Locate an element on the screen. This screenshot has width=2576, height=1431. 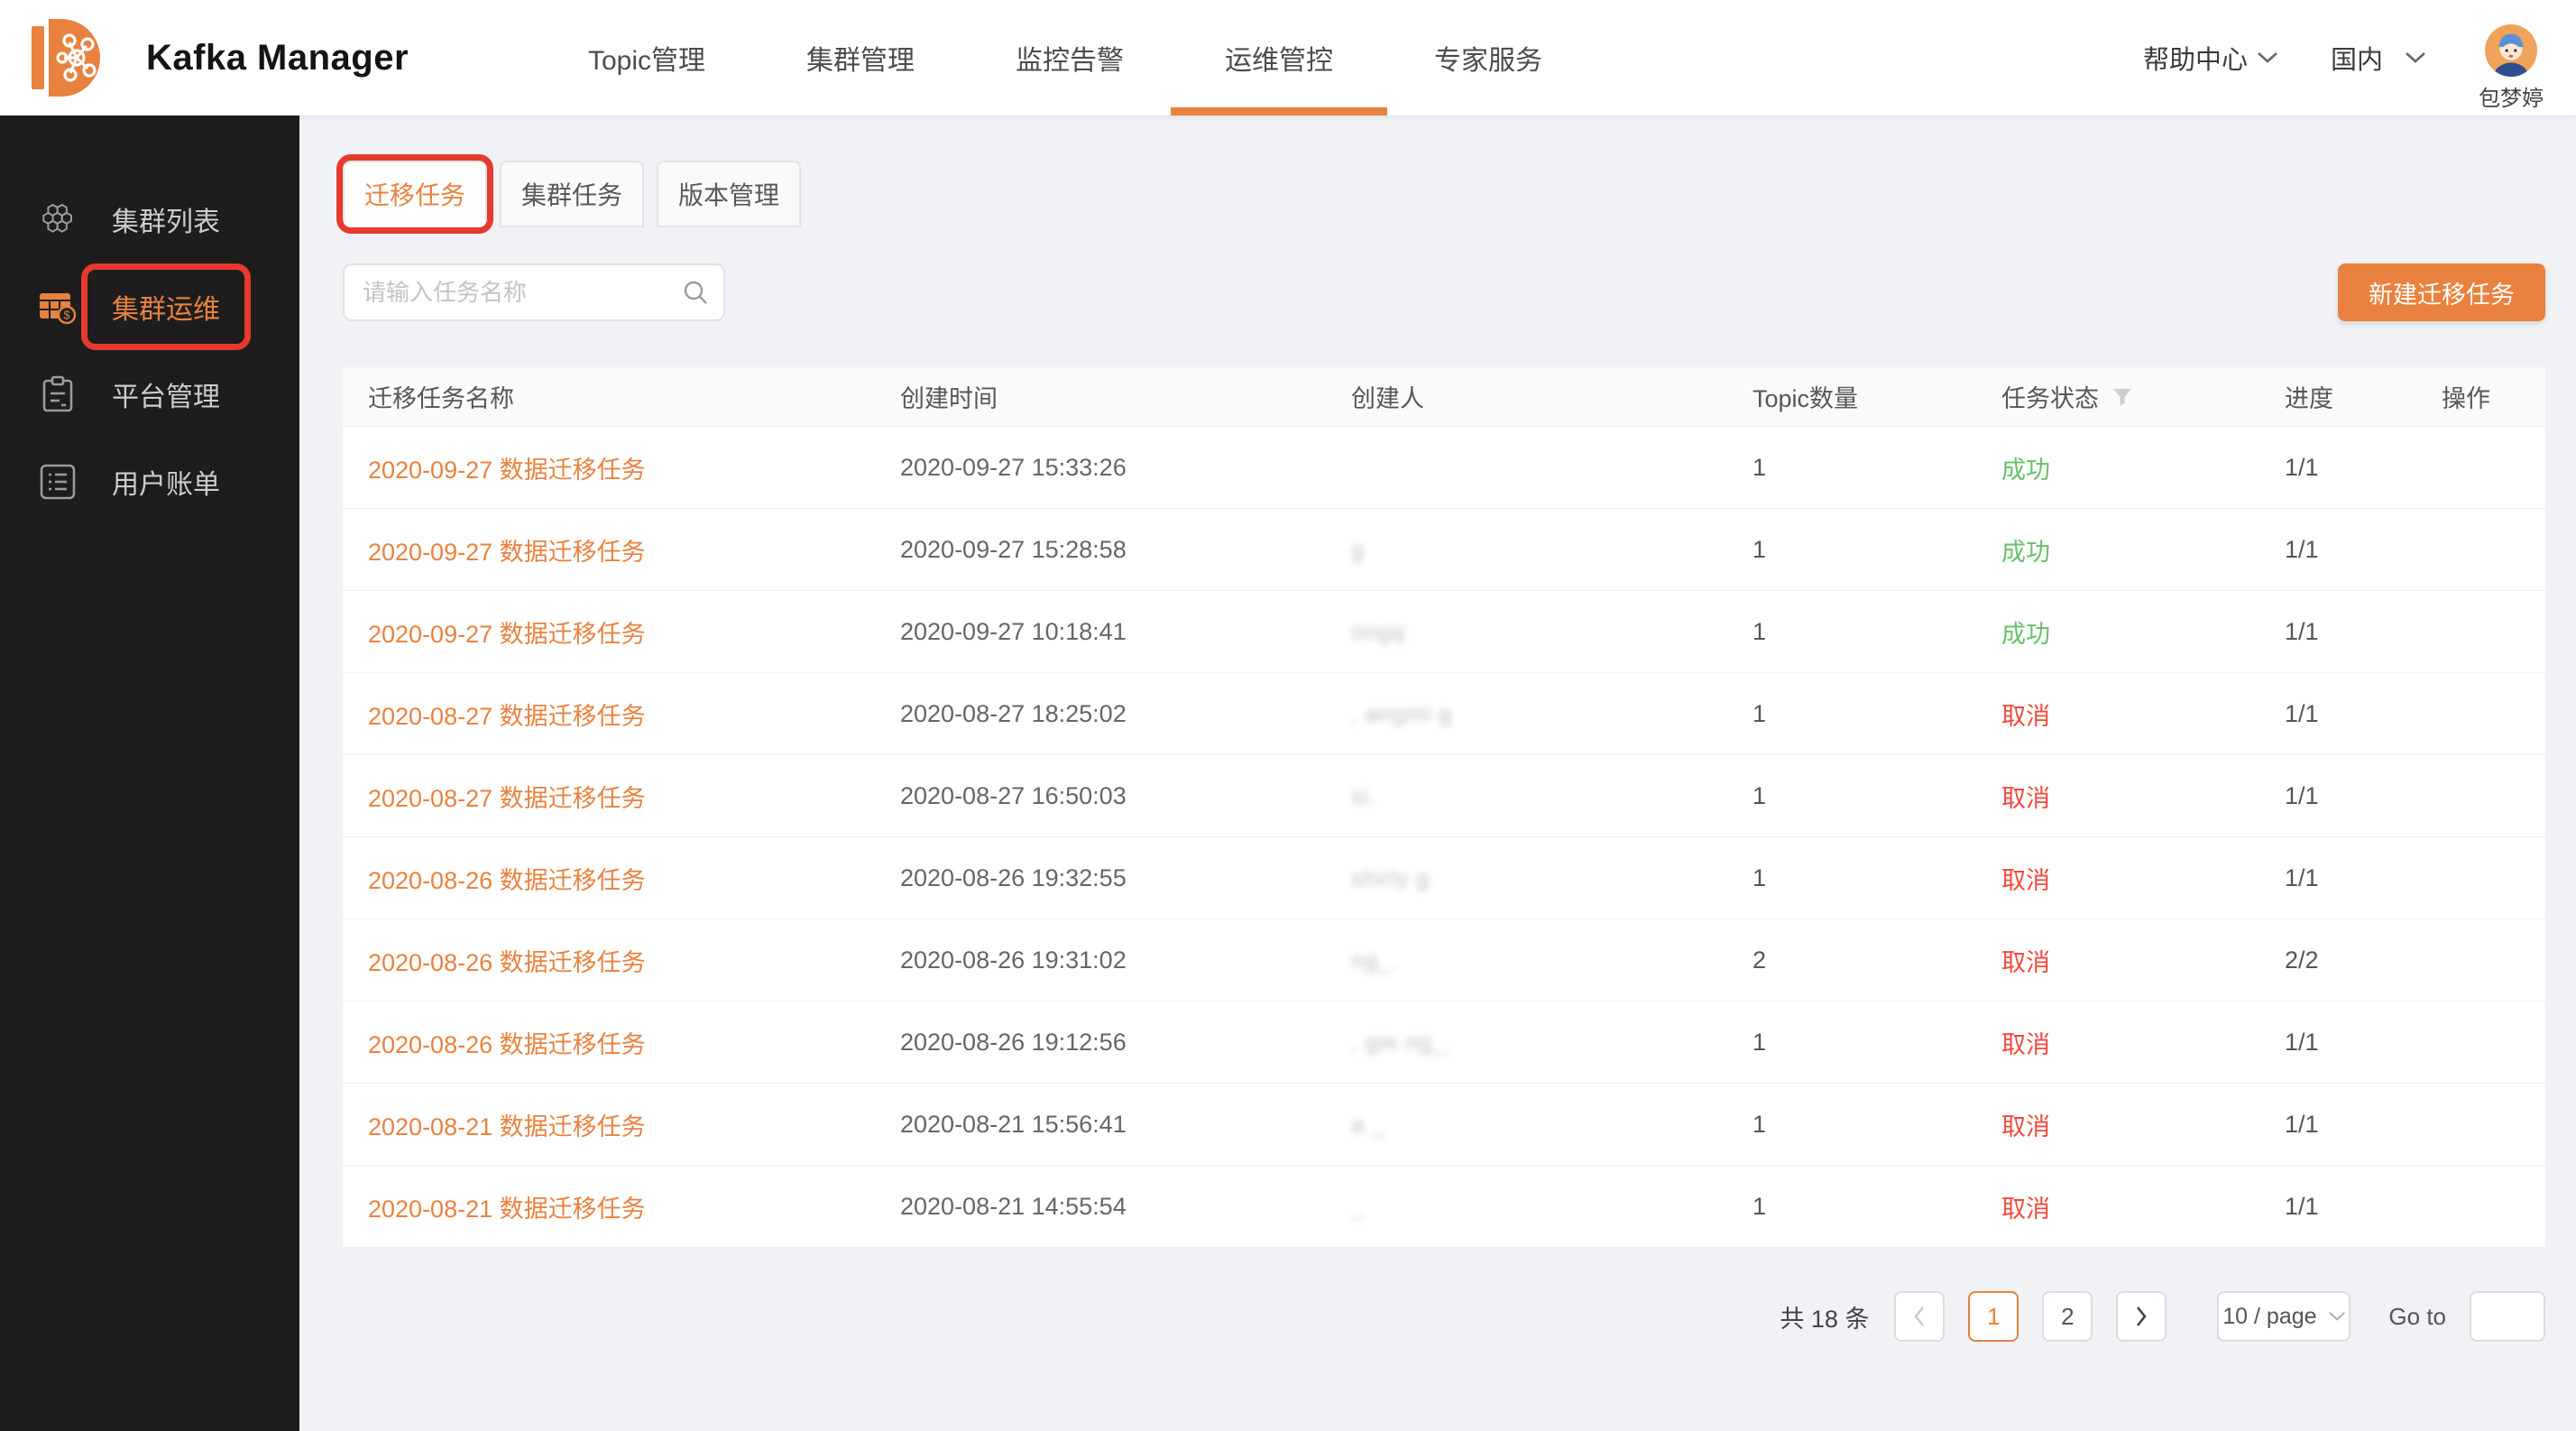
nav-expert-service: 专家服务 is located at coordinates (1488, 58).